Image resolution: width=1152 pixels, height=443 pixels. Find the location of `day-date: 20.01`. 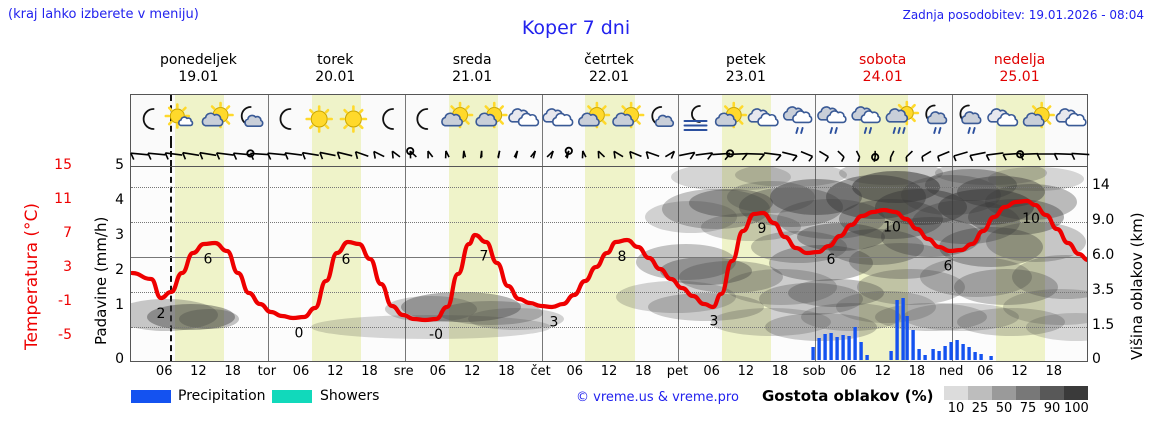

day-date: 20.01 is located at coordinates (335, 77).